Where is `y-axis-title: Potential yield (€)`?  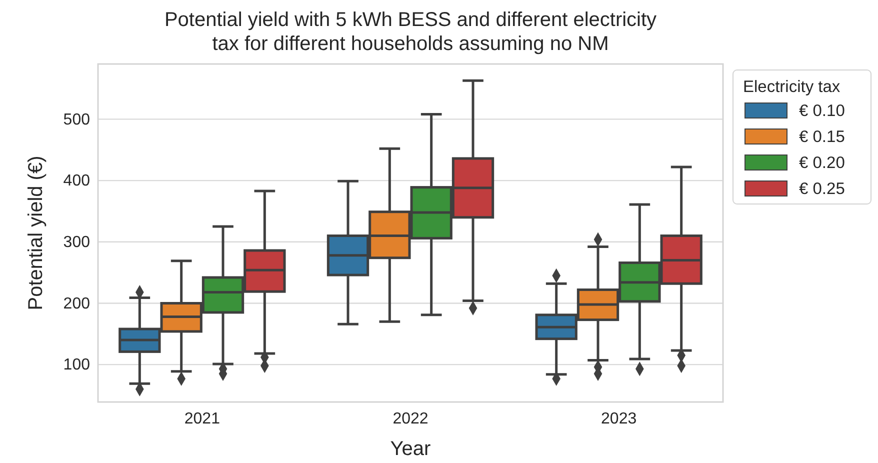
y-axis-title: Potential yield (€) is located at coordinates (36, 233).